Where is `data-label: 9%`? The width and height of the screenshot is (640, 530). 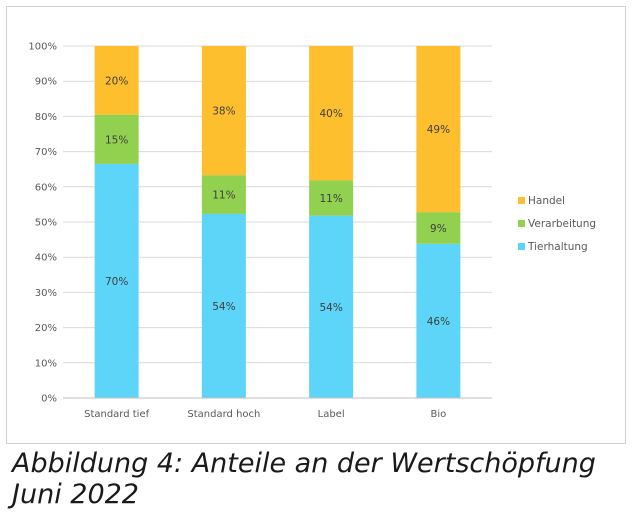
data-label: 9% is located at coordinates (438, 229).